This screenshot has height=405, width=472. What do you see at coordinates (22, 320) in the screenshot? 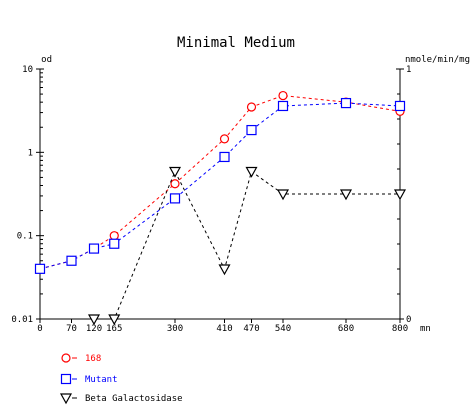
I see `y-left-tick-label: 0.01` at bounding box center [22, 320].